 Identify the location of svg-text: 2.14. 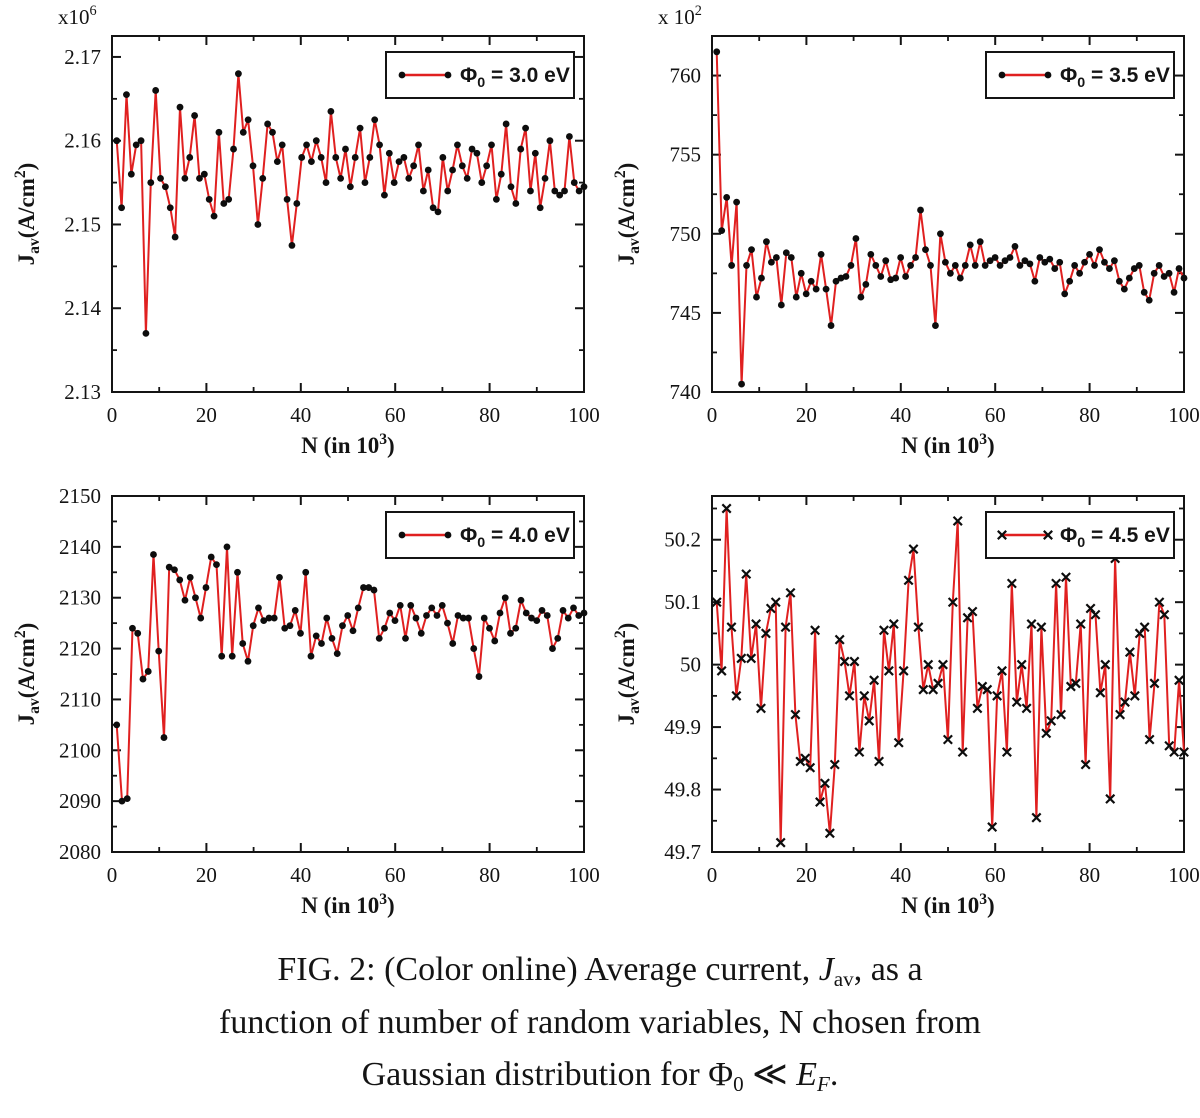
(82, 308).